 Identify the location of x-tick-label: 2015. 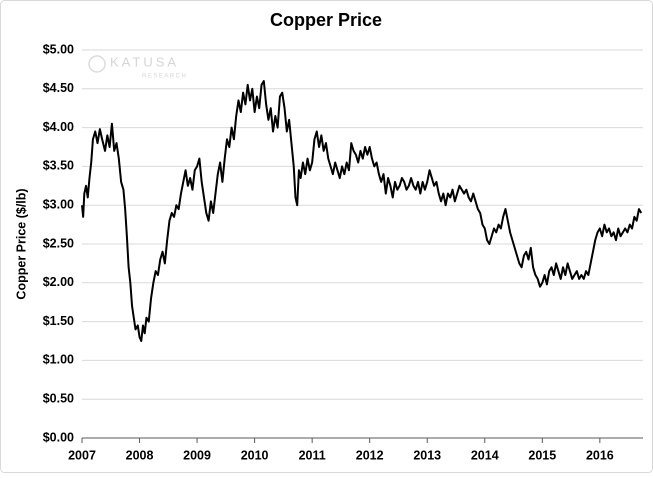
(542, 455).